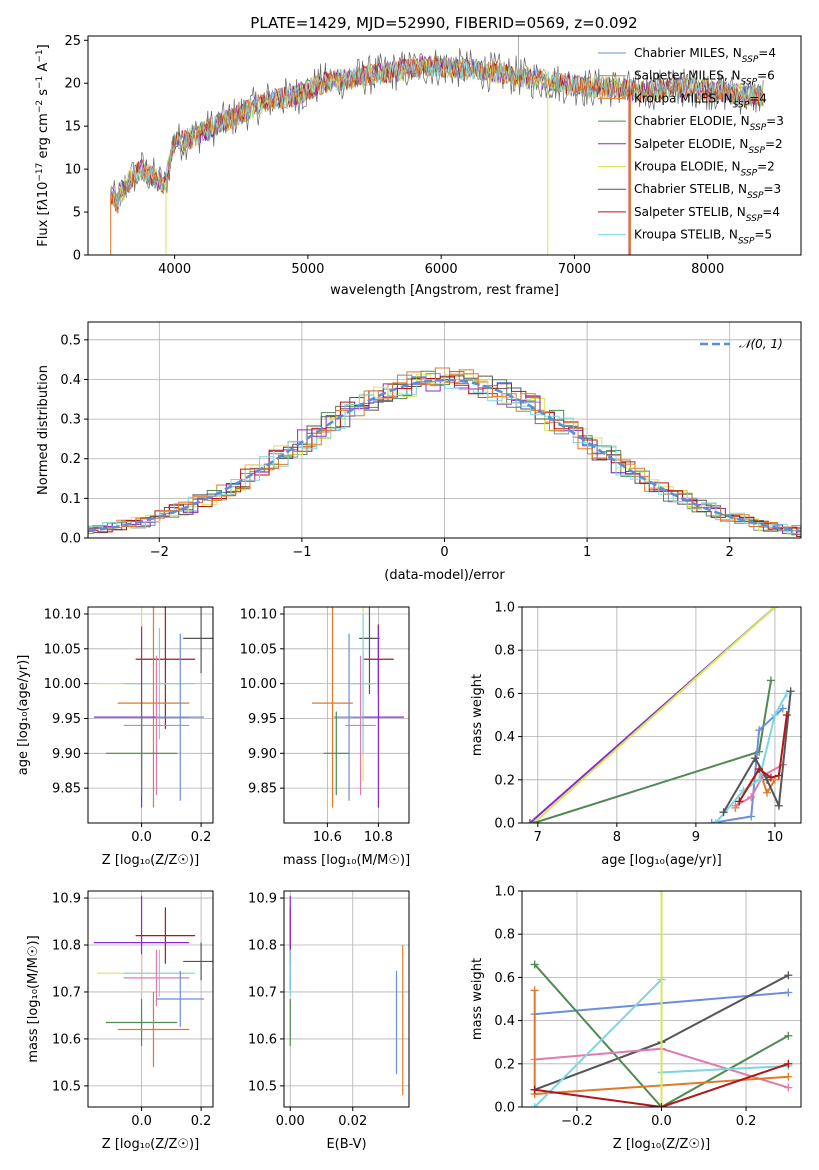 The height and width of the screenshot is (1170, 819). Describe the element at coordinates (66, 789) in the screenshot. I see `y-tick-label: 9.85` at that location.